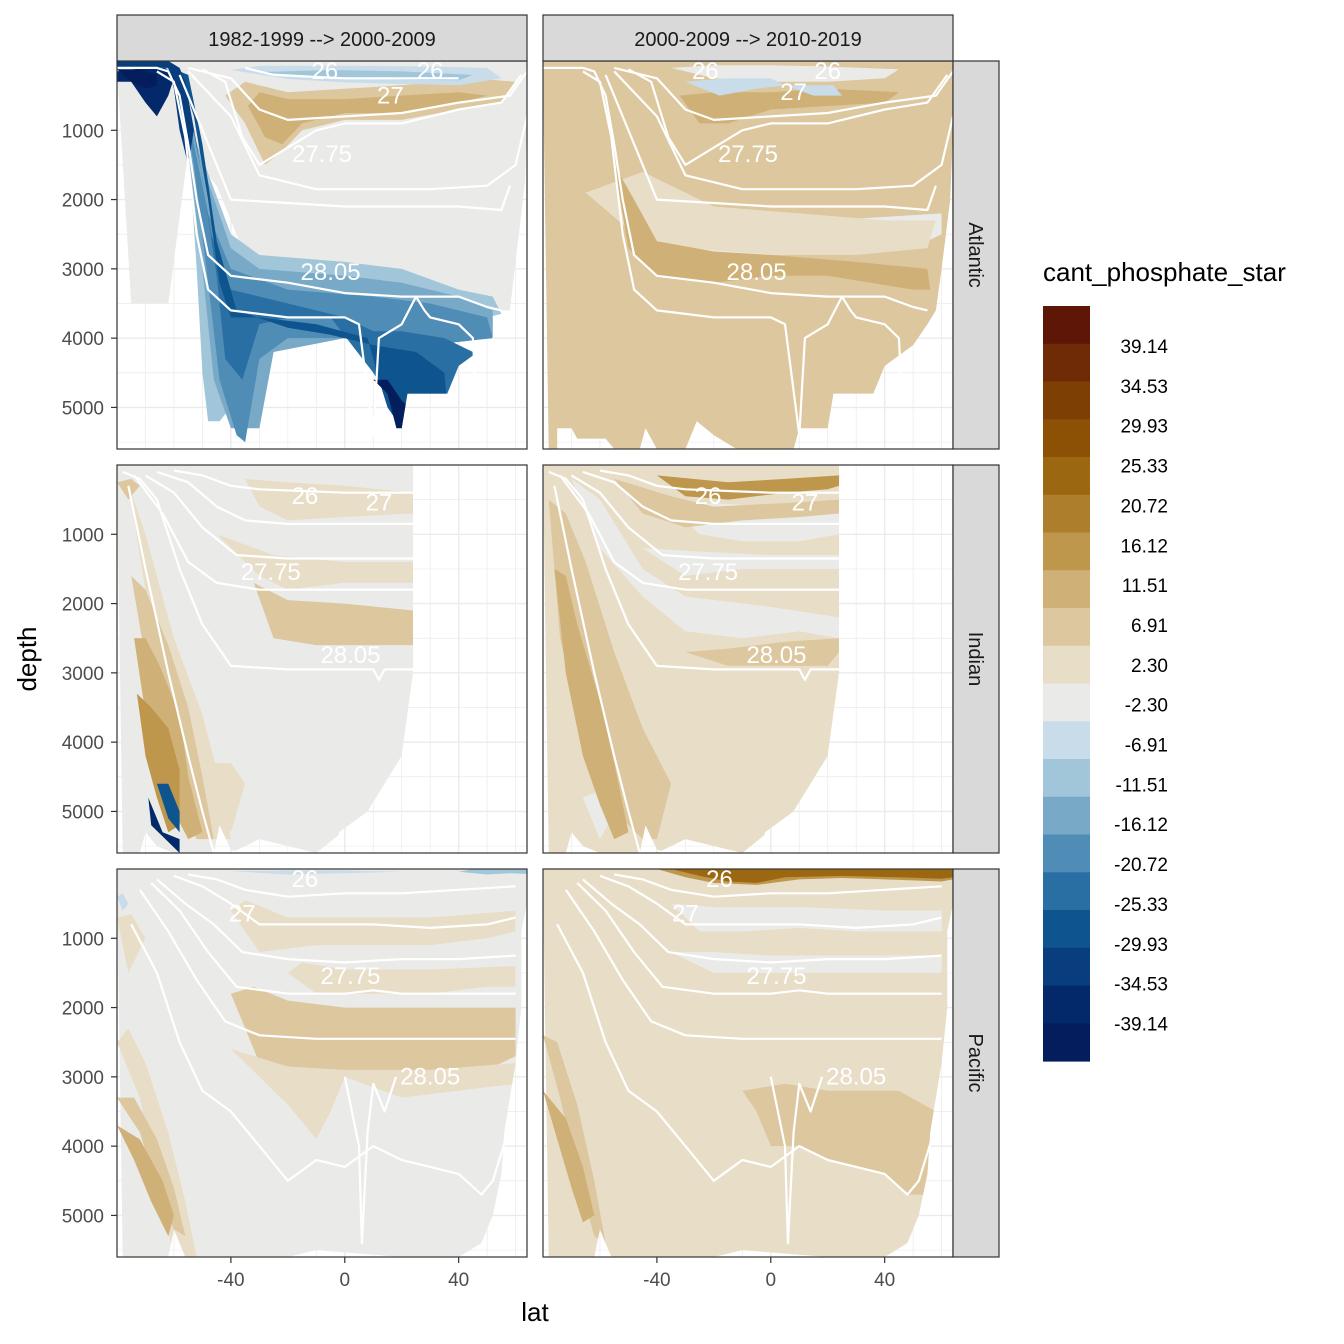  I want to click on y-axis-title: depth, so click(27, 658).